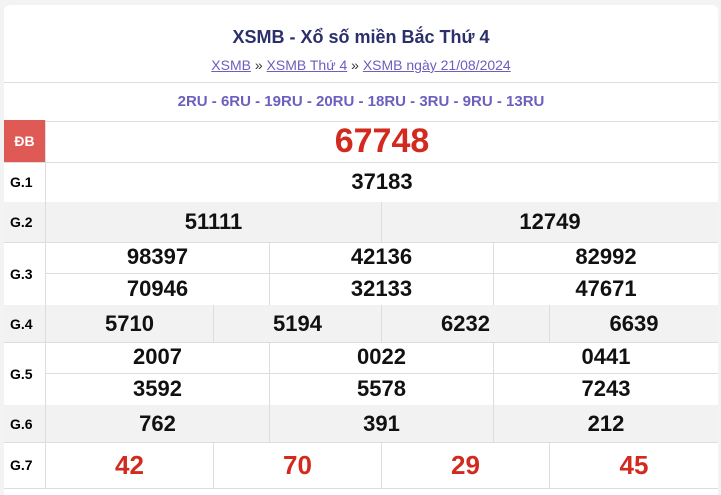 The height and width of the screenshot is (495, 721). I want to click on prize-number: 5710, so click(130, 323).